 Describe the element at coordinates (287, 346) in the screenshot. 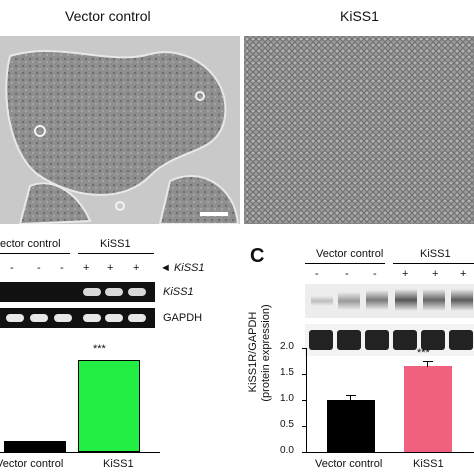

I see `y-tick-label: 2.0` at that location.